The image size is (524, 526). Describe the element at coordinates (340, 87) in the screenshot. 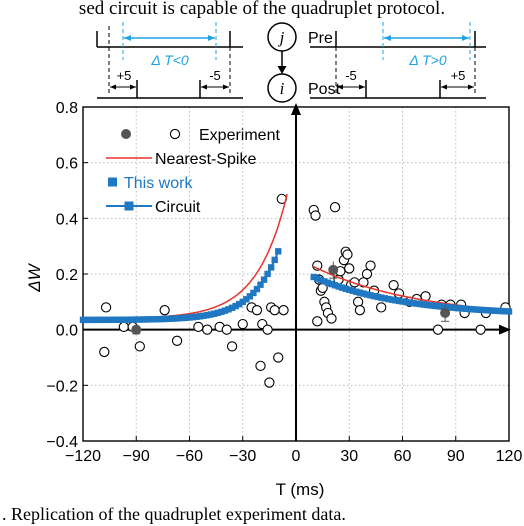

I see `offset-arrow-right-1-head-a` at that location.